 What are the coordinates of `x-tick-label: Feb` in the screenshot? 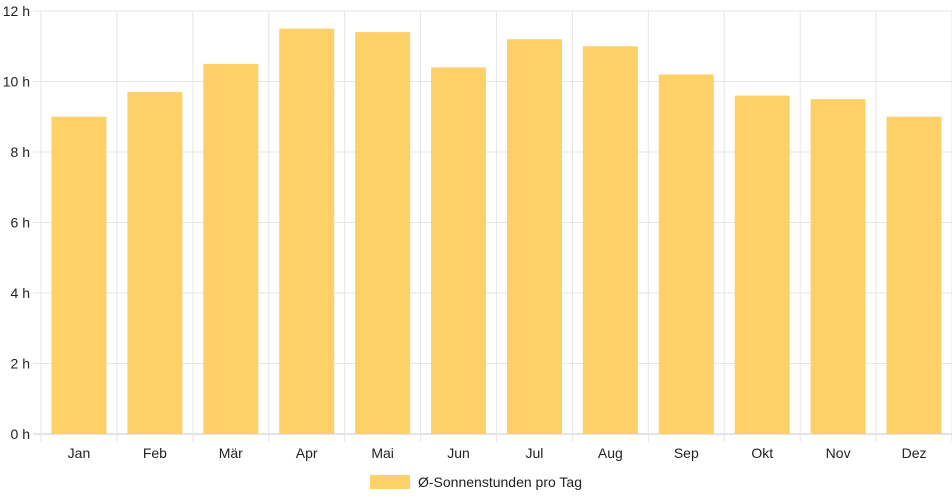 It's located at (155, 453).